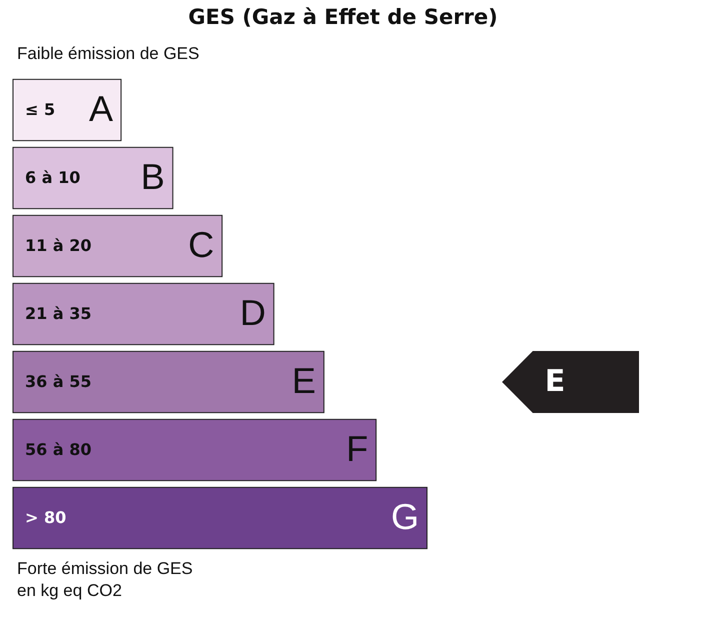  Describe the element at coordinates (101, 108) in the screenshot. I see `y-tick-label: A` at that location.